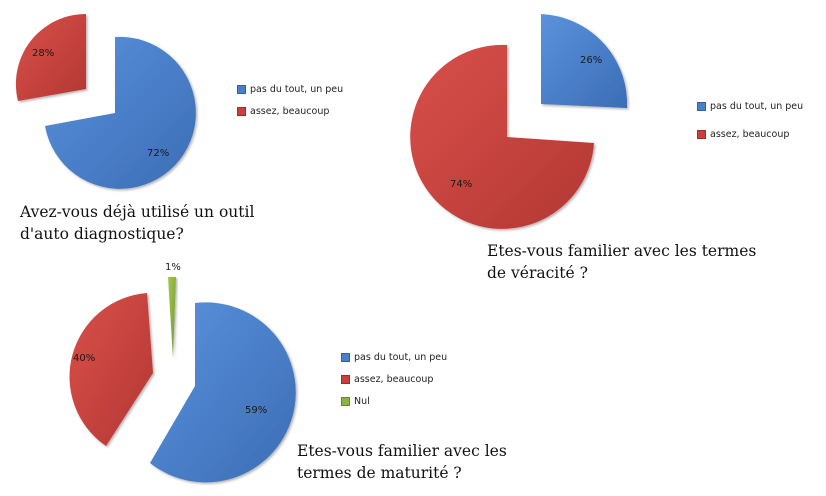 The image size is (826, 496). Describe the element at coordinates (345, 401) in the screenshot. I see `legend-swatch-green-icon` at that location.